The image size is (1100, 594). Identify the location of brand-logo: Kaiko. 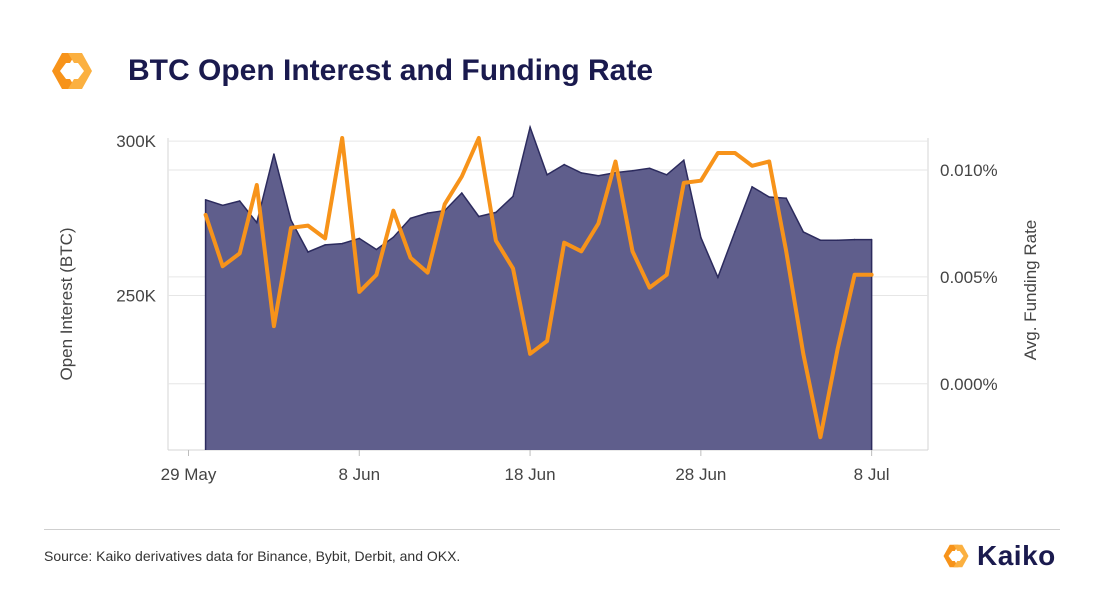
(998, 556).